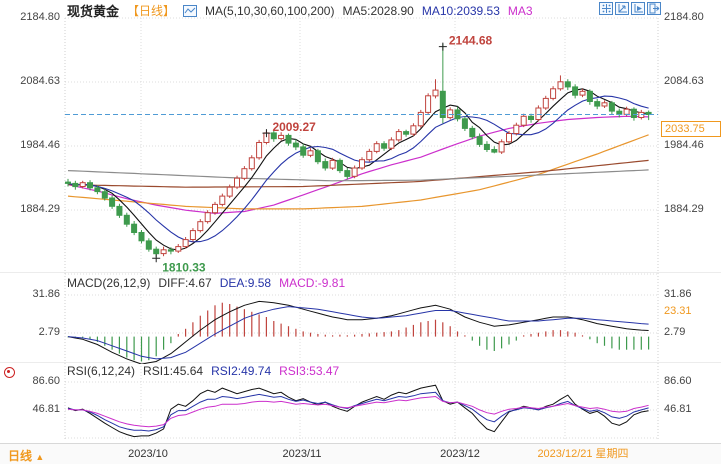 This screenshot has width=721, height=464. Describe the element at coordinates (460, 10) in the screenshot. I see `ma10-value: MA10:2039.53` at that location.